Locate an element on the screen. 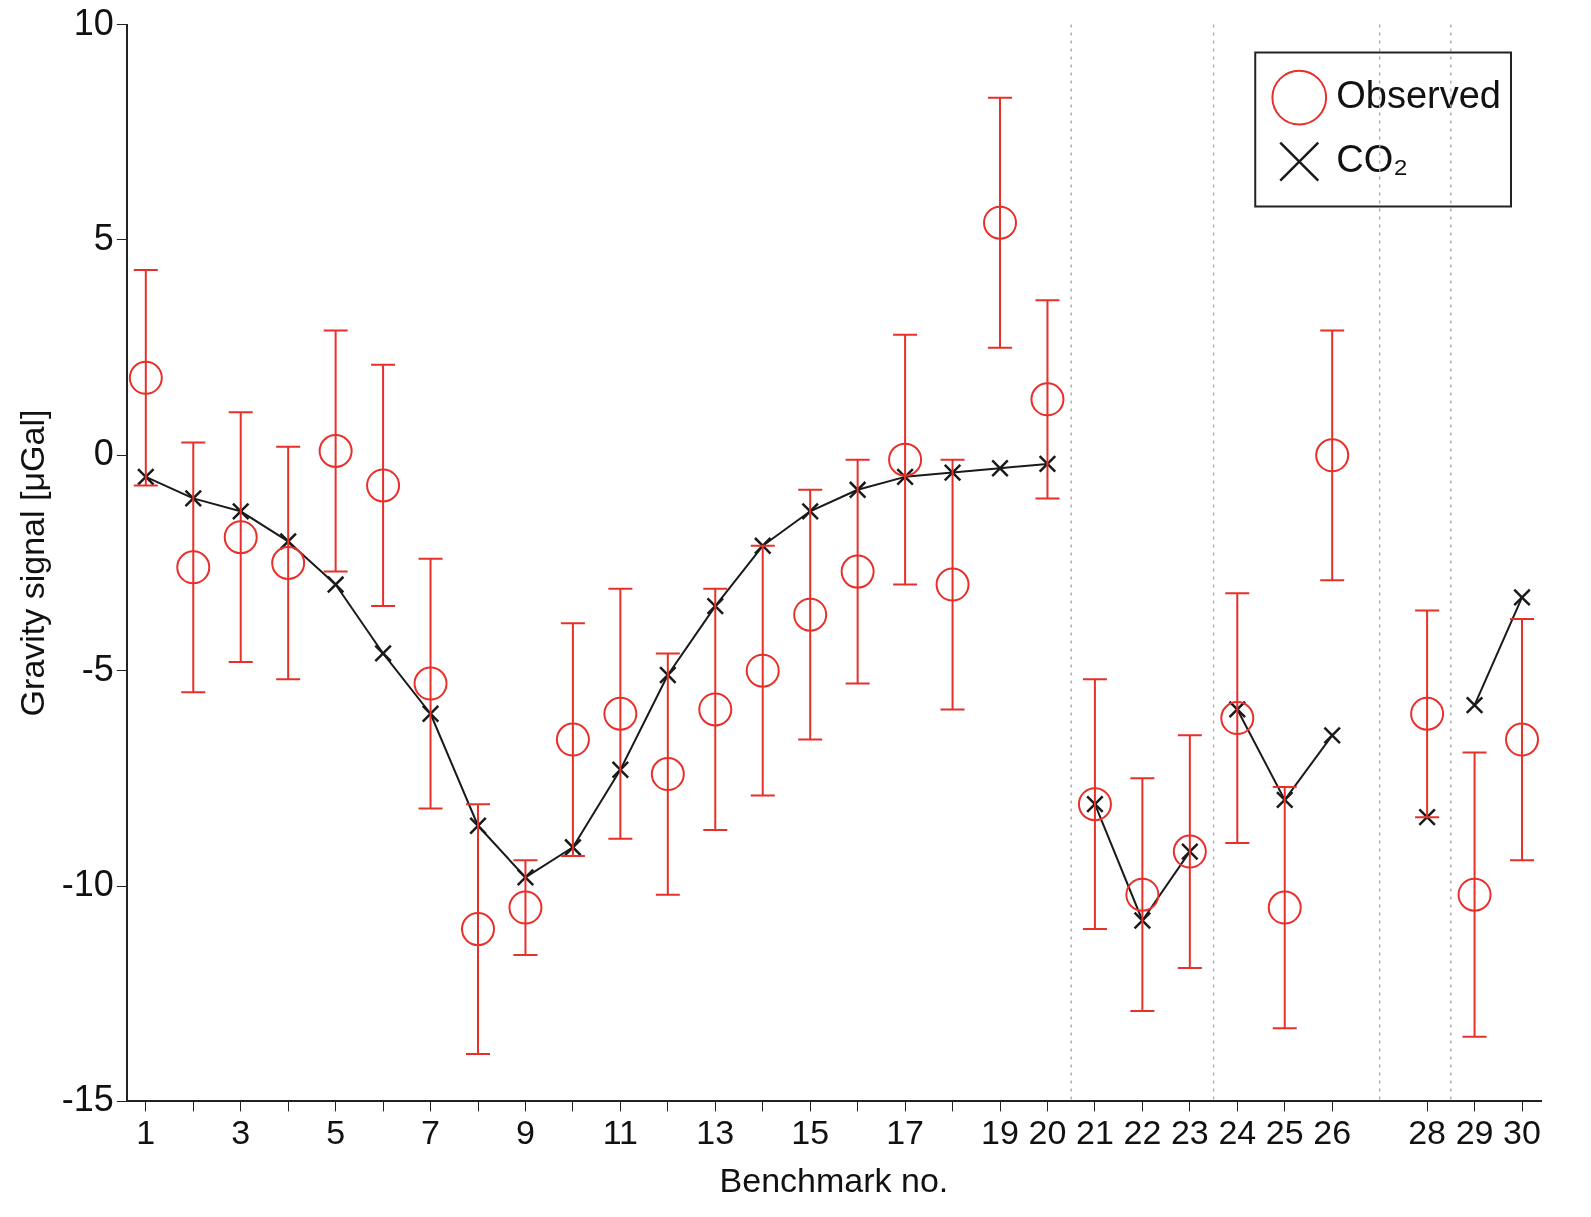  x-tick-label: 11 is located at coordinates (620, 1132).